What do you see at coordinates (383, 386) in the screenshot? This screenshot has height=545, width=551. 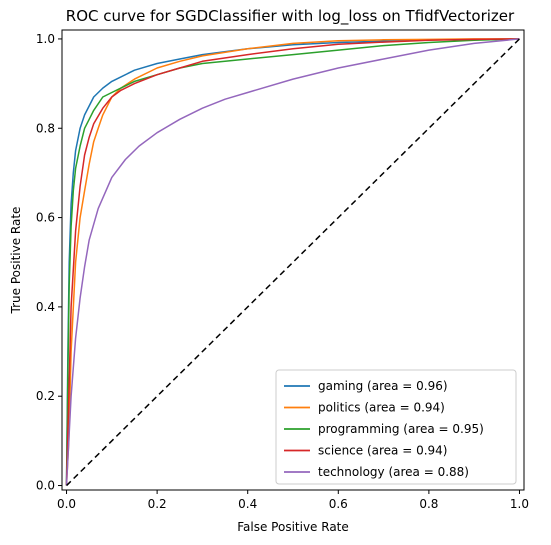 I see `legend-label-0: gaming (area = 0.96)` at bounding box center [383, 386].